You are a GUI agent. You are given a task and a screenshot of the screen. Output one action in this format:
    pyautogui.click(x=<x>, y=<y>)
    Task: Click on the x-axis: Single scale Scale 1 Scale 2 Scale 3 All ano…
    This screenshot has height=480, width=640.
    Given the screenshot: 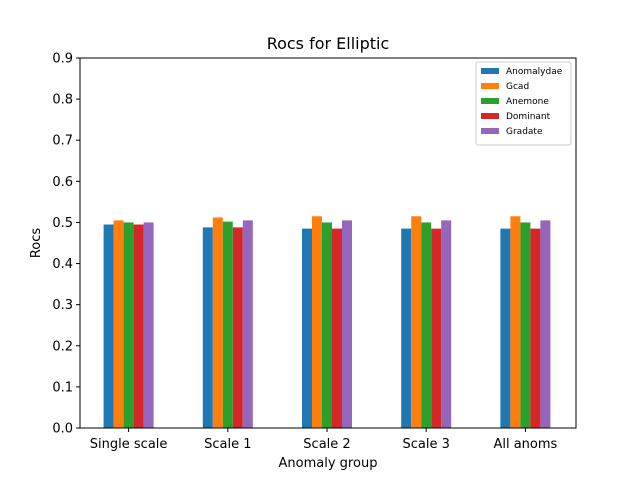 What is the action you would take?
    pyautogui.click(x=324, y=440)
    